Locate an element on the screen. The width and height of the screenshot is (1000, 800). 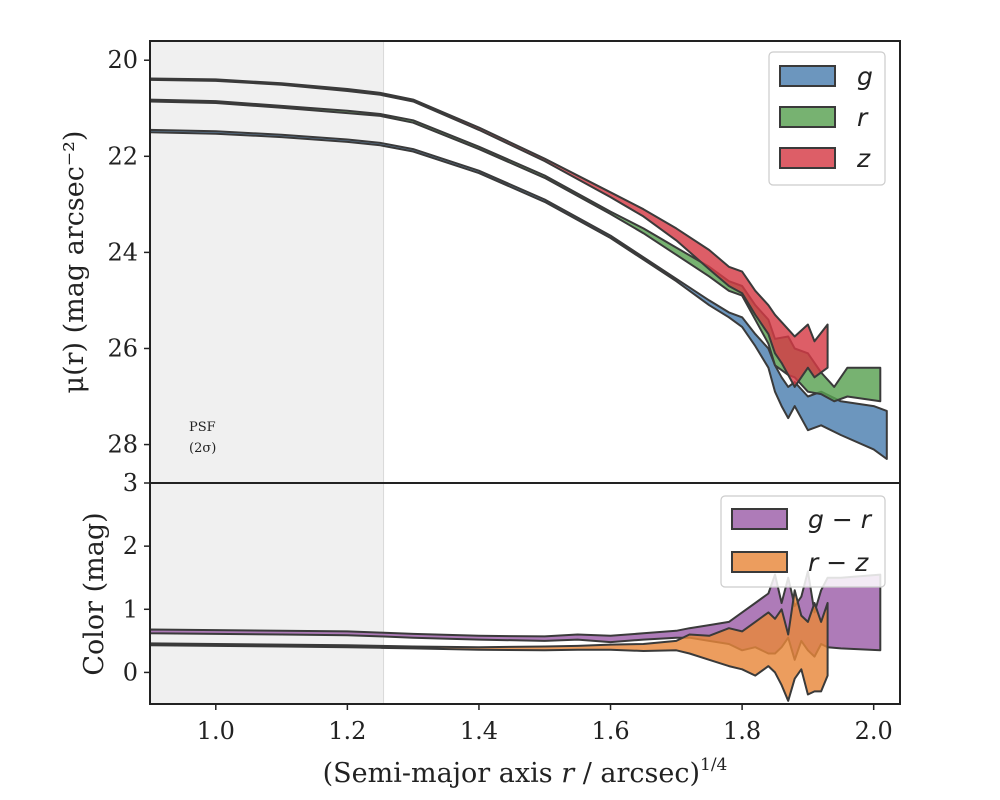
bottom-ytick-label: 1 is located at coordinates (130, 609).